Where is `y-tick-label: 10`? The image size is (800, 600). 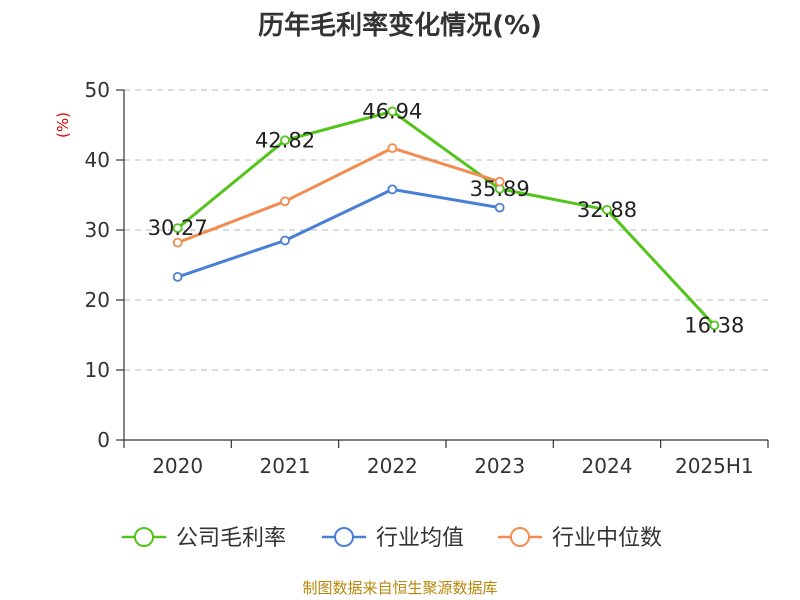
y-tick-label: 10 is located at coordinates (97, 370).